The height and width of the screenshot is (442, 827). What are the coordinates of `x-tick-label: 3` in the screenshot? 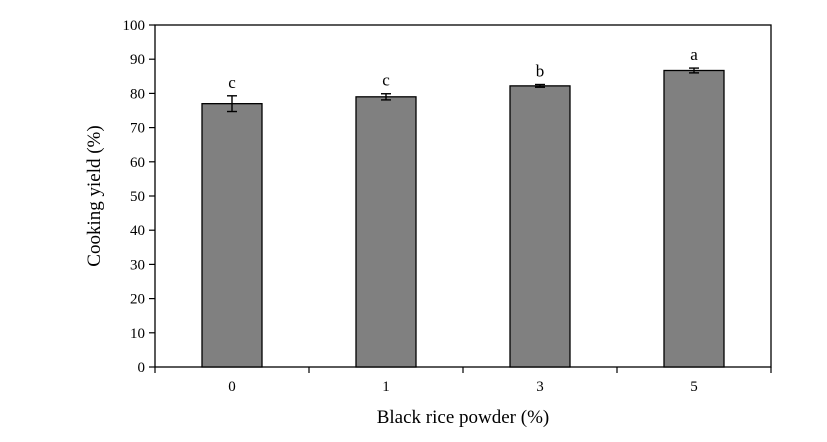 It's located at (540, 387).